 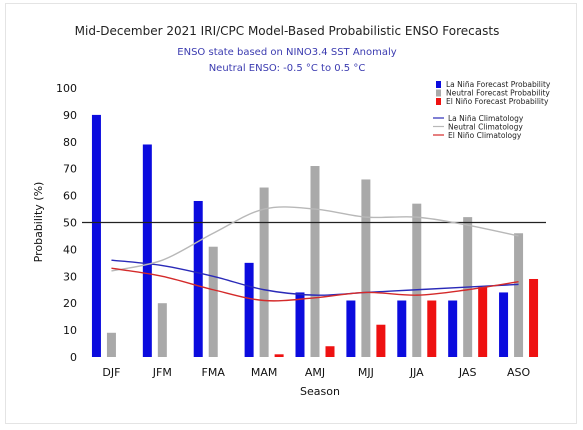 I want to click on neutral-climatology-line, so click(x=315, y=239).